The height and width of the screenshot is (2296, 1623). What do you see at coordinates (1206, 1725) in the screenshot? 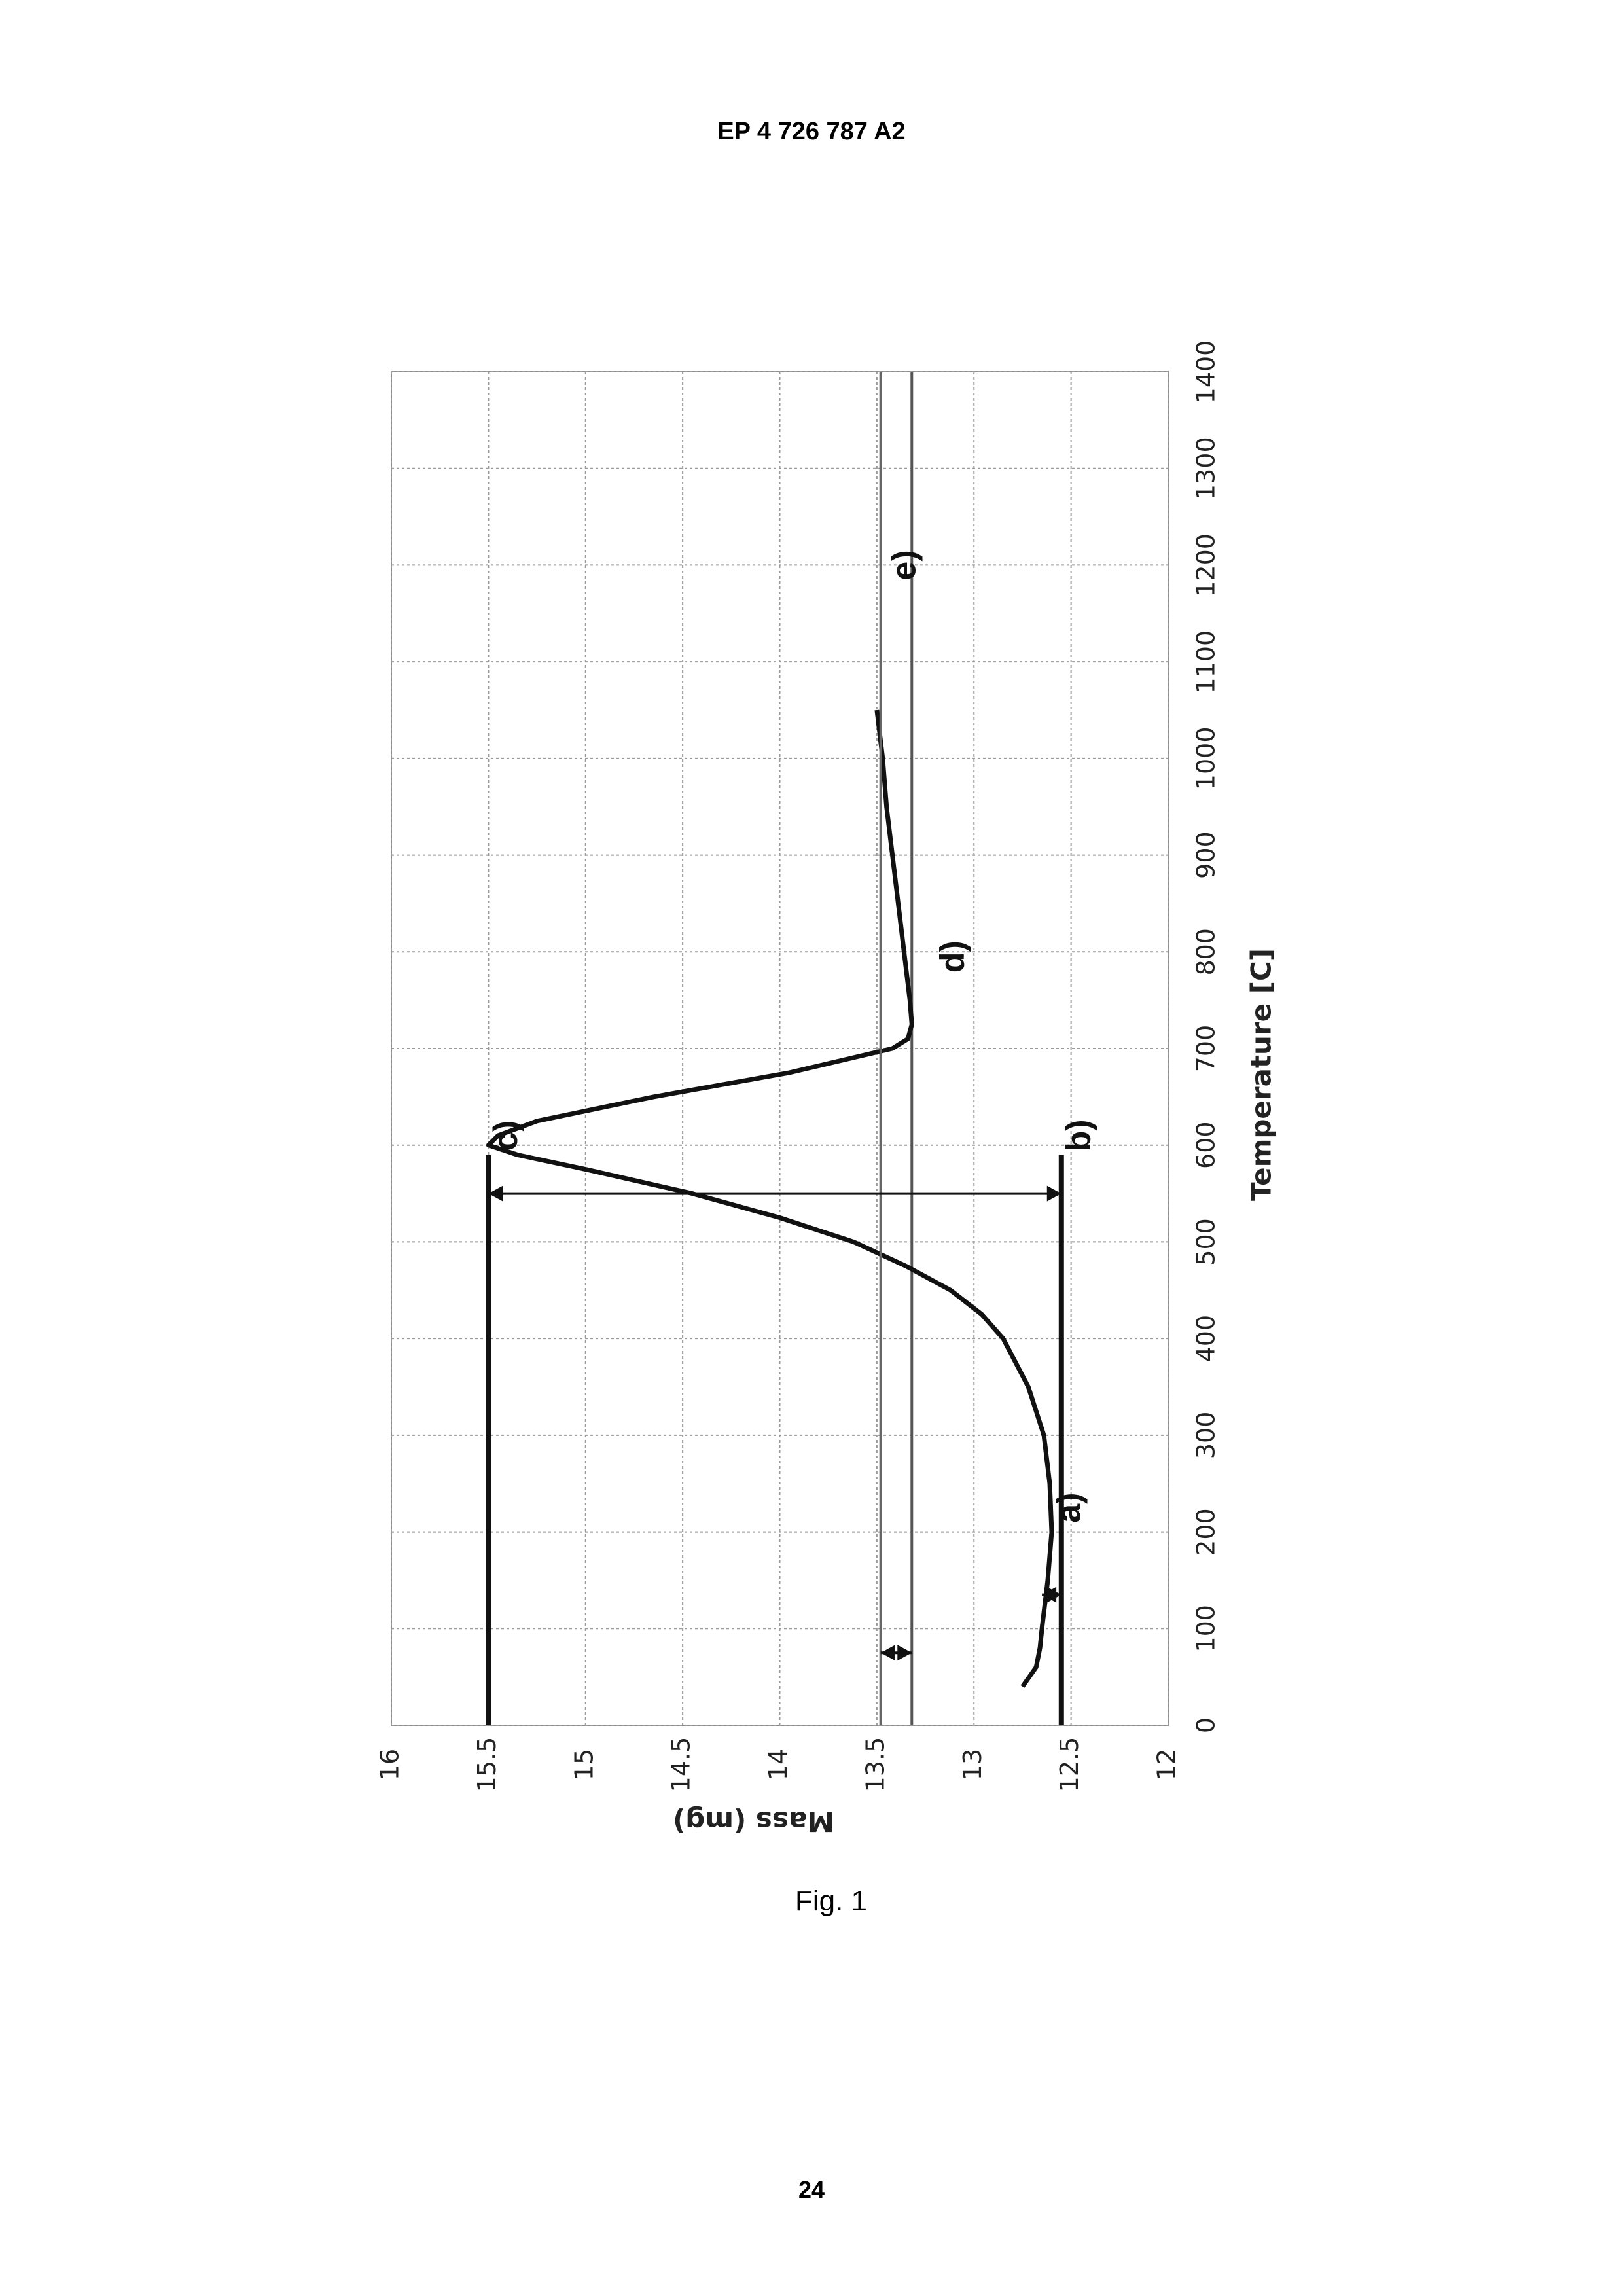
I see `tick-label-temperature: 0` at bounding box center [1206, 1725].